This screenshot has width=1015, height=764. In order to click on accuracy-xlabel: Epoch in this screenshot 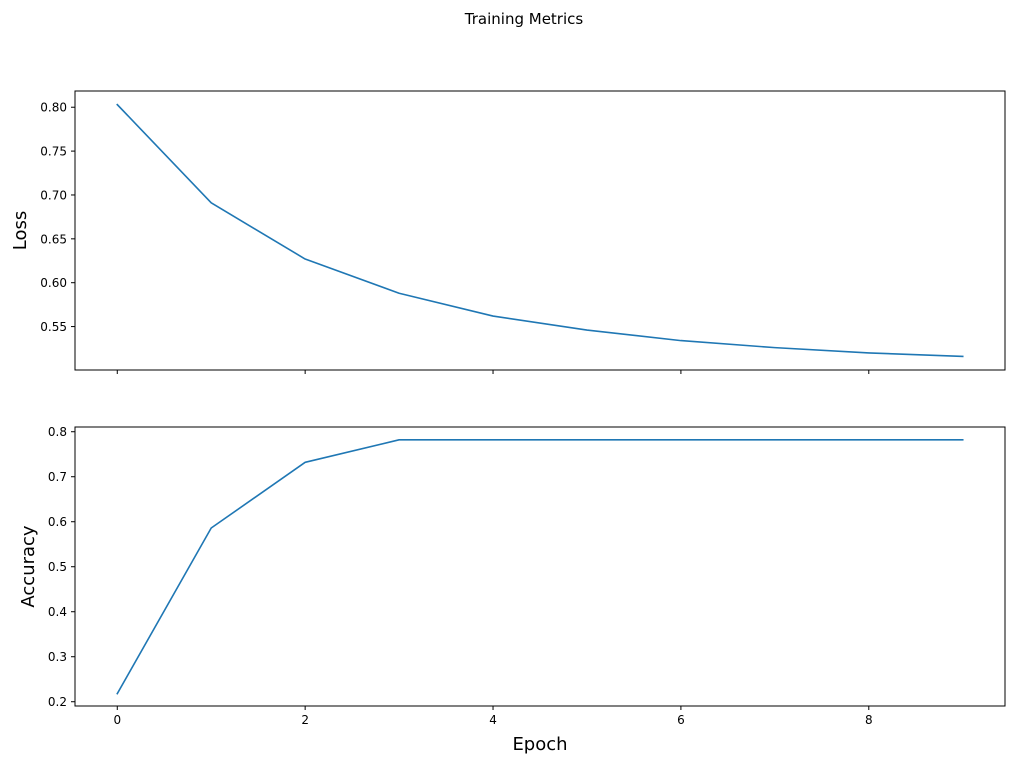, I will do `click(539, 744)`.